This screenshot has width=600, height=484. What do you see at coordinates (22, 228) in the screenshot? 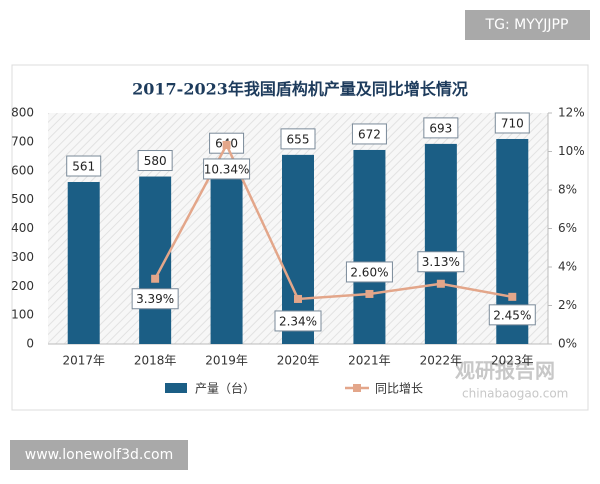
I see `y-tick-label: 400` at bounding box center [22, 228].